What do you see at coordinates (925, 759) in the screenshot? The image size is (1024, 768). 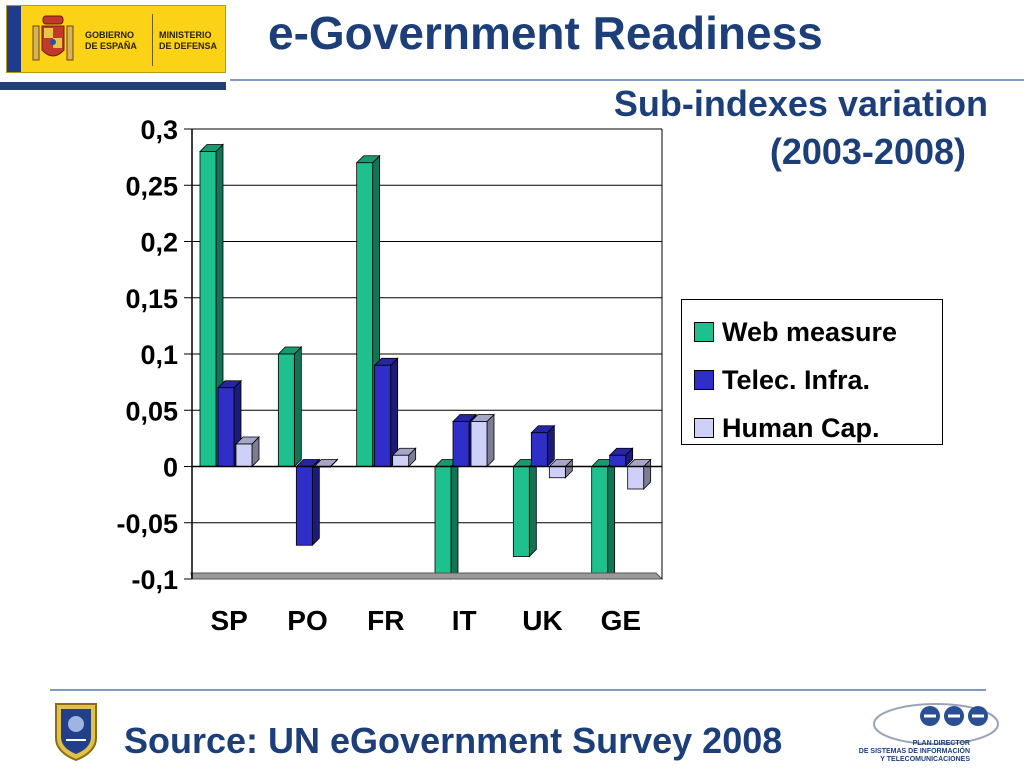 I see `plan-line3: Y TELECOMUNICACIONES` at bounding box center [925, 759].